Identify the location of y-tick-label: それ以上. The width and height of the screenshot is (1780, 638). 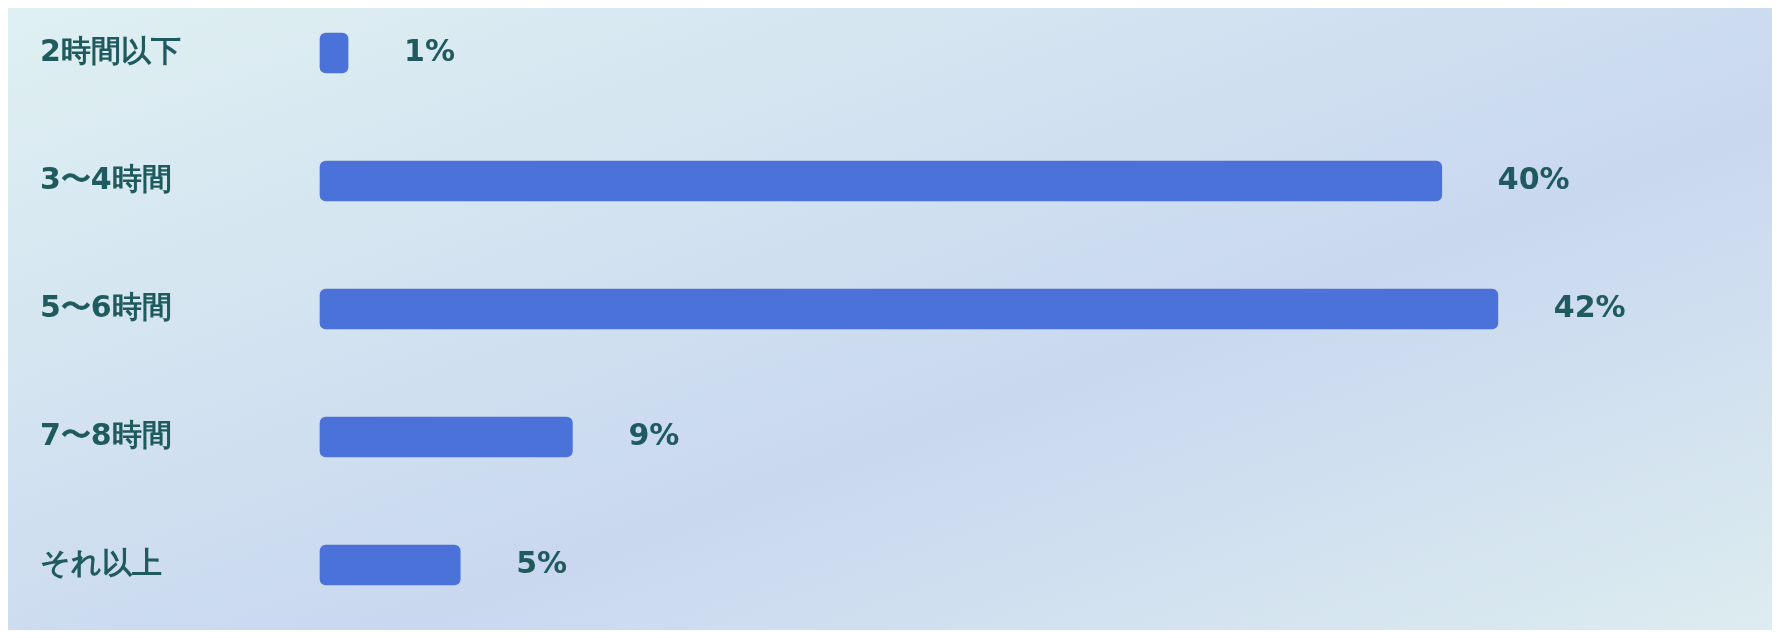
(101, 562).